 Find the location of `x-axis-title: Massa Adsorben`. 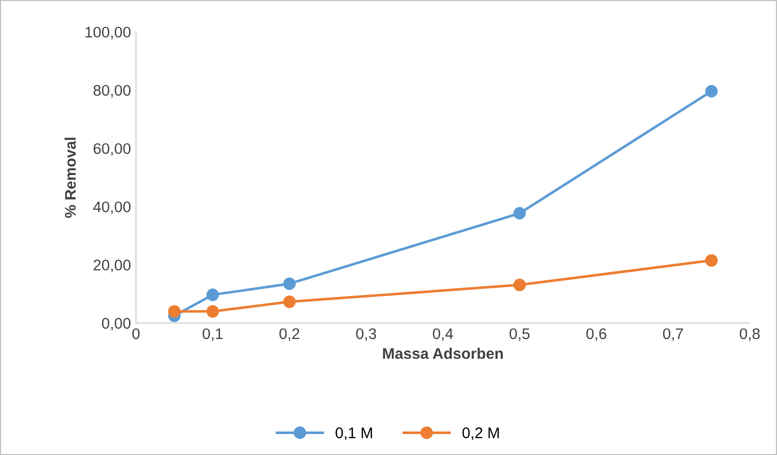

x-axis-title: Massa Adsorben is located at coordinates (443, 353).